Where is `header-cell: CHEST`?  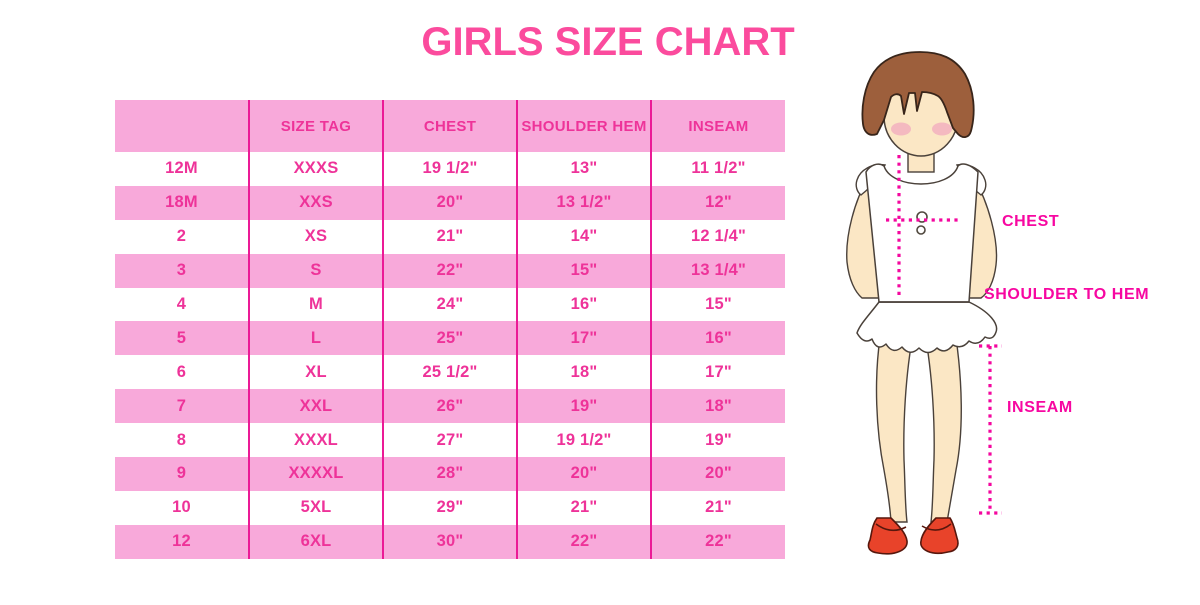 header-cell: CHEST is located at coordinates (449, 126).